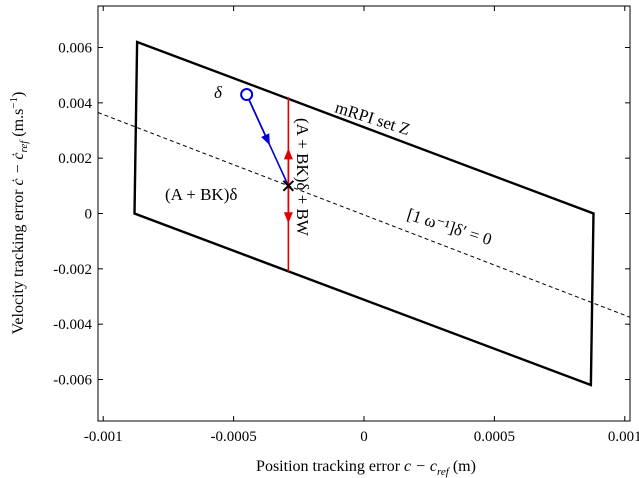 The width and height of the screenshot is (639, 478). I want to click on y-tick-label: 0.006, so click(75, 49).